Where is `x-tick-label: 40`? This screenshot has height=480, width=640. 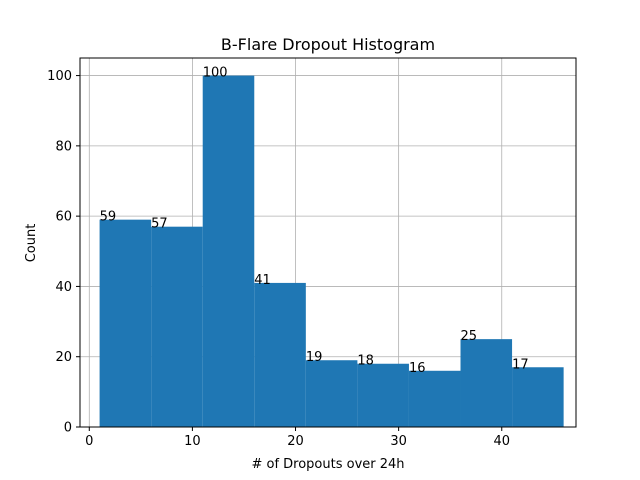 x-tick-label: 40 is located at coordinates (501, 441).